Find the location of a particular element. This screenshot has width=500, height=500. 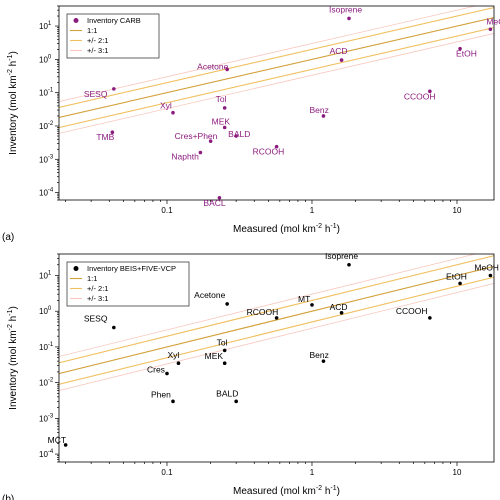

legend-marker is located at coordinates (76, 268).